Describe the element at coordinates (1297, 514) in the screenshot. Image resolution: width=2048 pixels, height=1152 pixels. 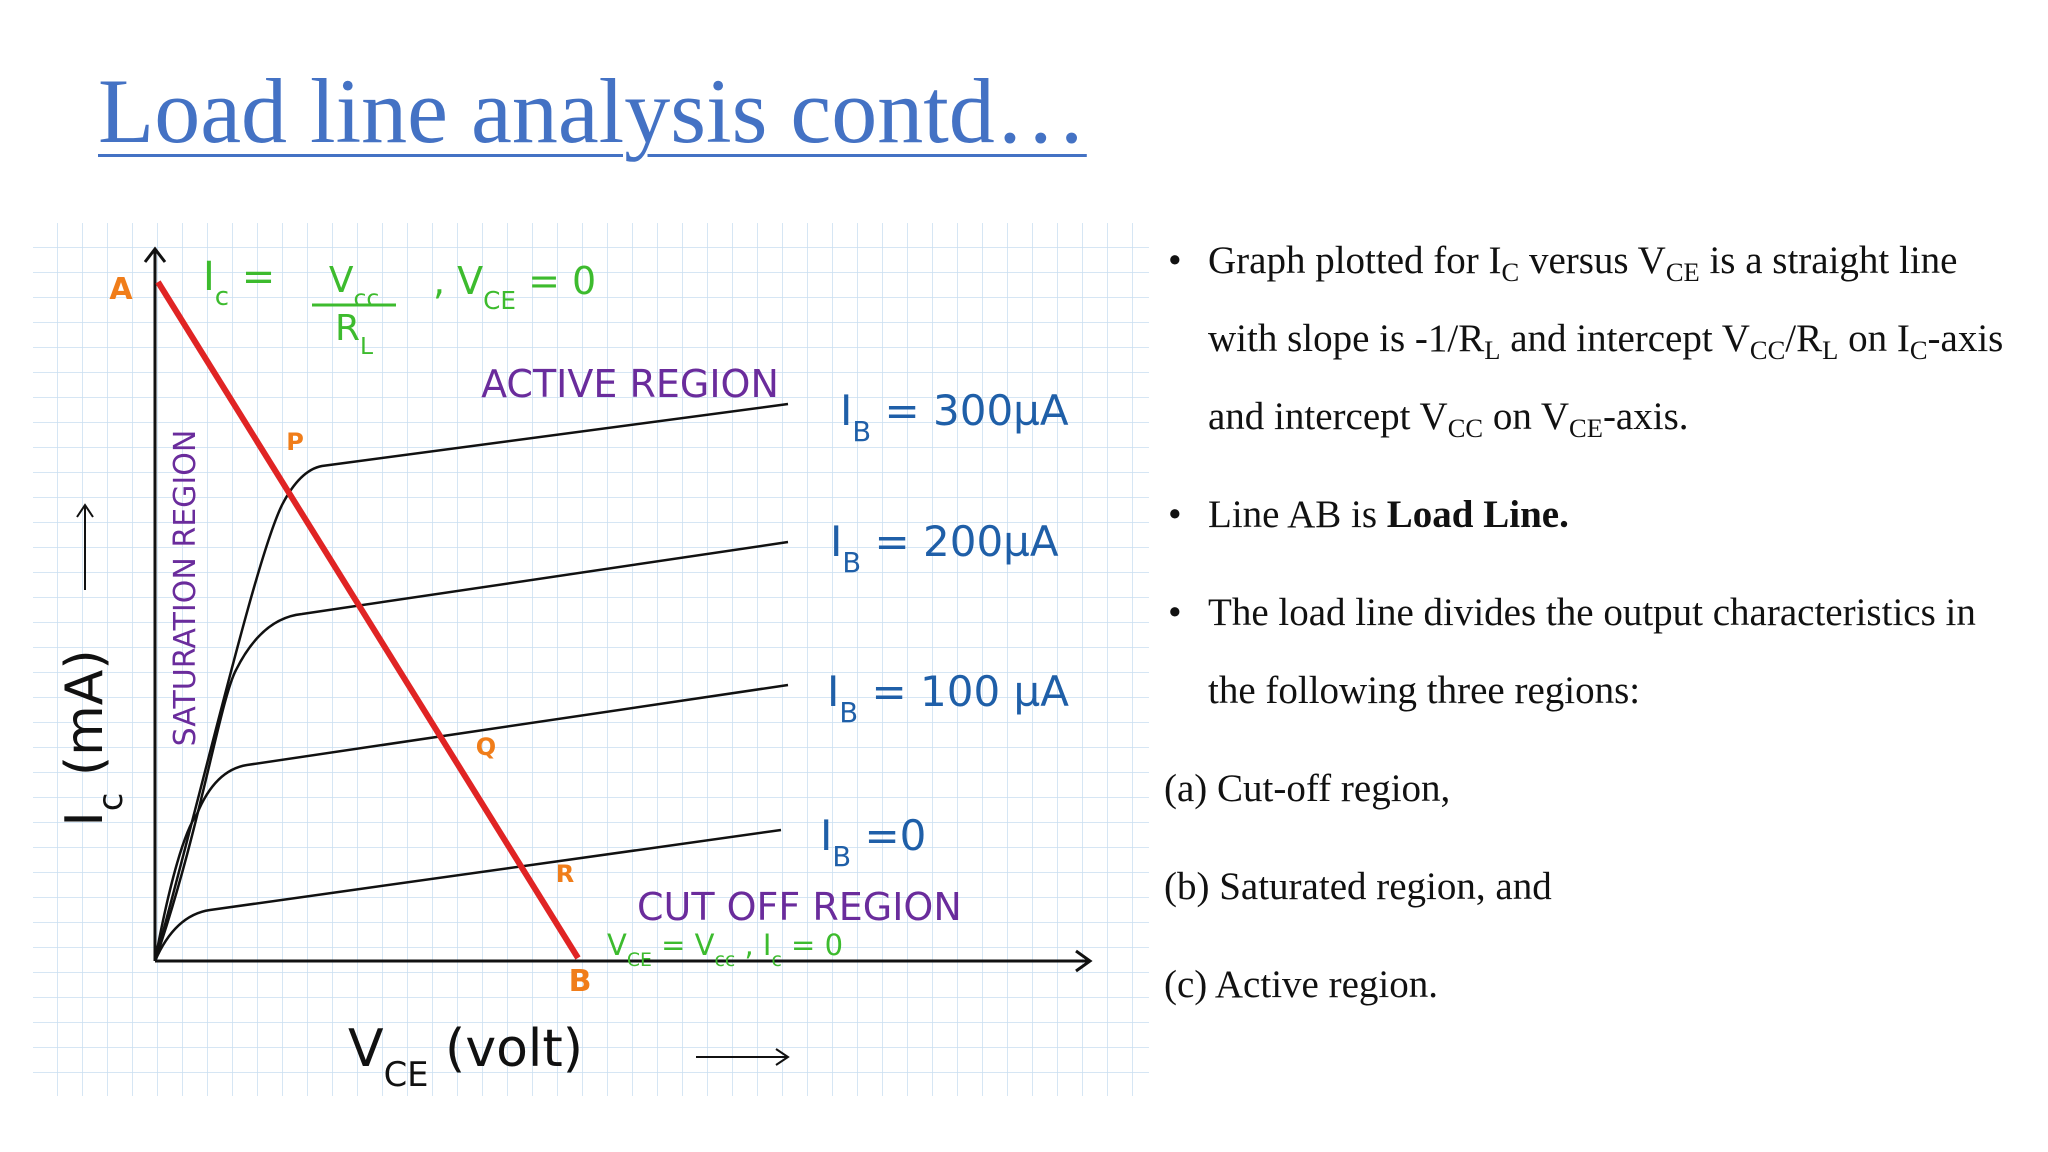
I see `text-run: Line AB is` at that location.